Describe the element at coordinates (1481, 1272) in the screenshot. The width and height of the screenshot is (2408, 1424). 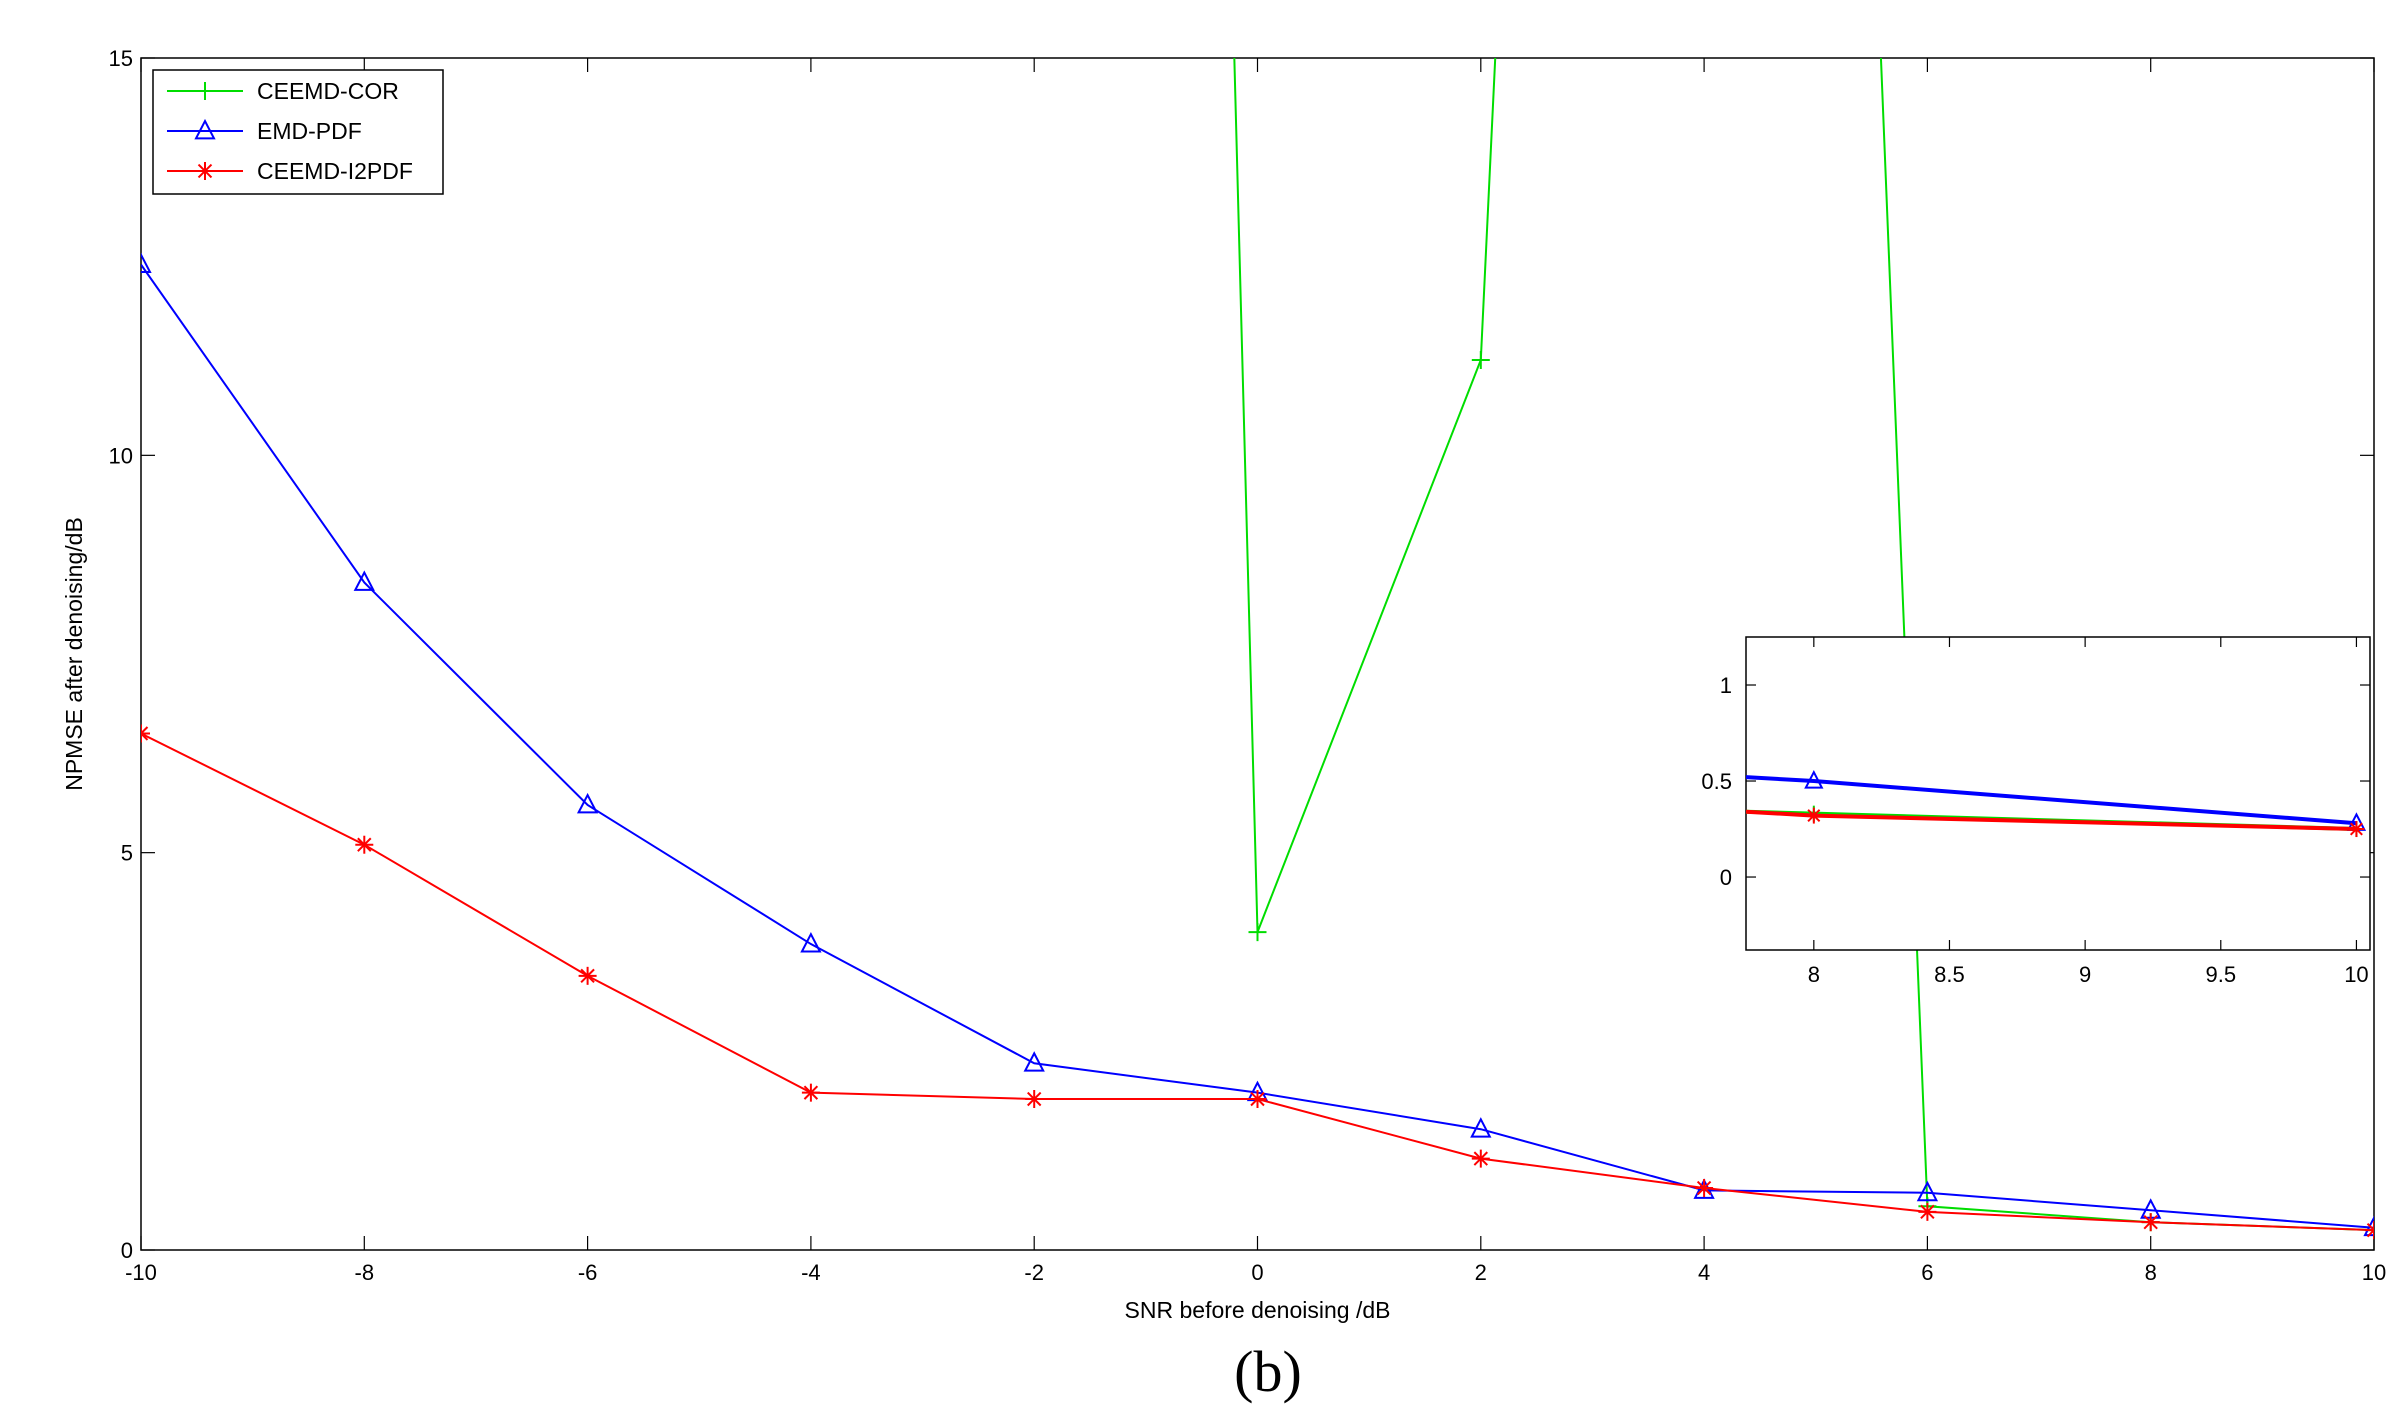
I see `x-tick-label: 2` at that location.